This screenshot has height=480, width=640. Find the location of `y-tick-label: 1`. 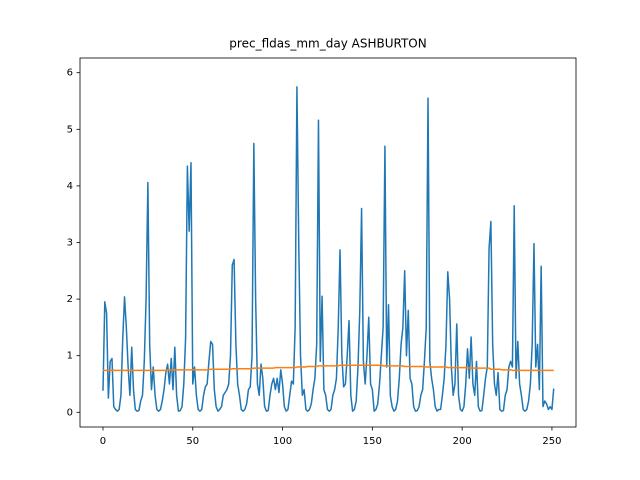

y-tick-label: 1 is located at coordinates (70, 356).